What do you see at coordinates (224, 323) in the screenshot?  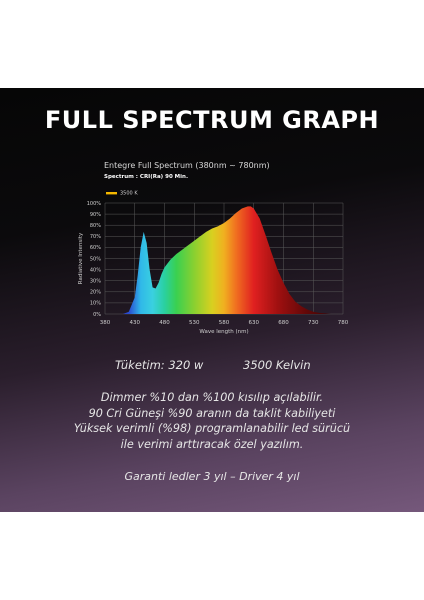 I see `x-tick-label: 580` at bounding box center [224, 323].